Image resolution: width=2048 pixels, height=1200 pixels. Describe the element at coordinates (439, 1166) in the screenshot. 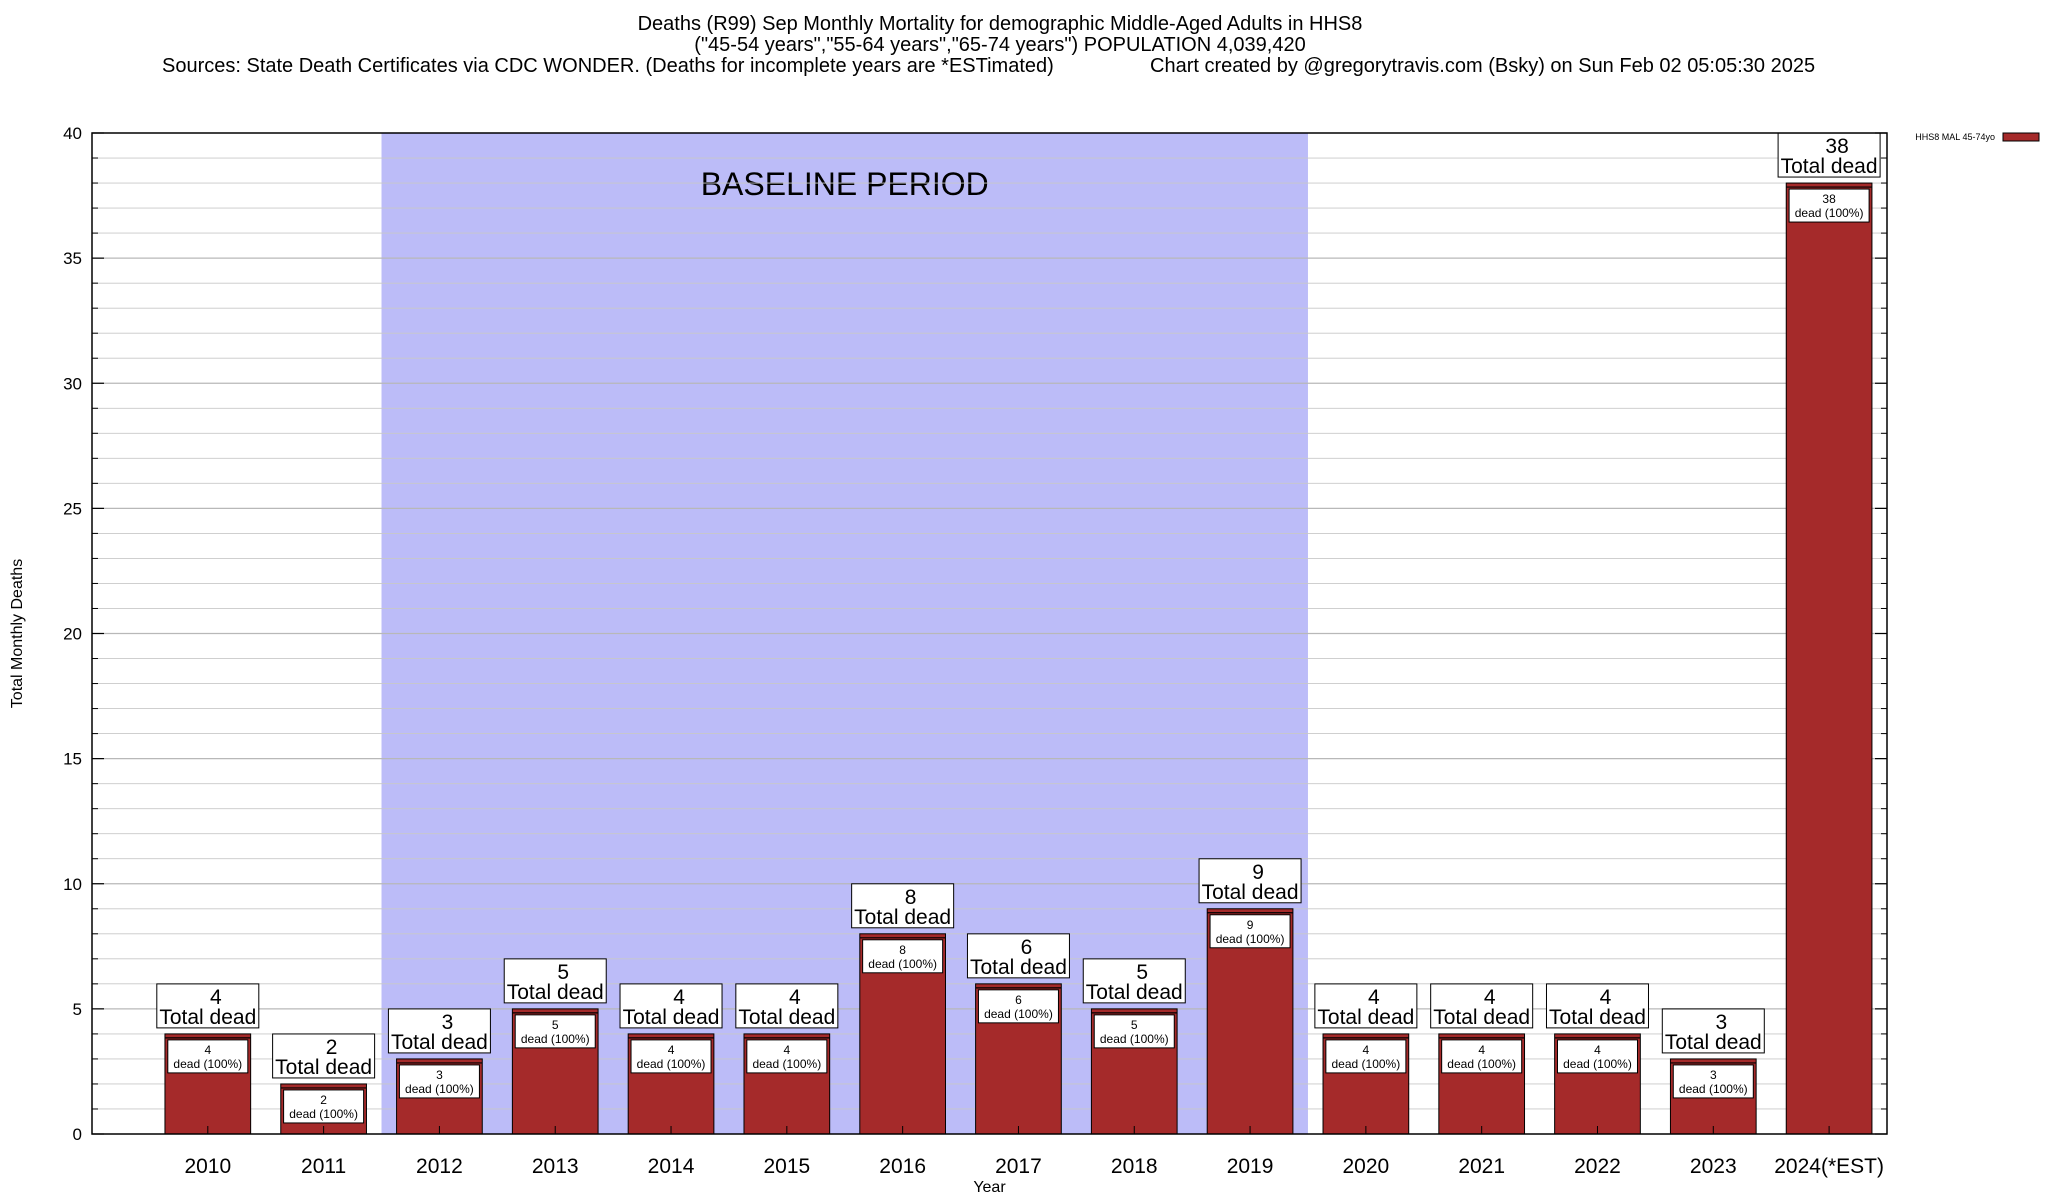

I see `x-tick-label: 2012` at that location.